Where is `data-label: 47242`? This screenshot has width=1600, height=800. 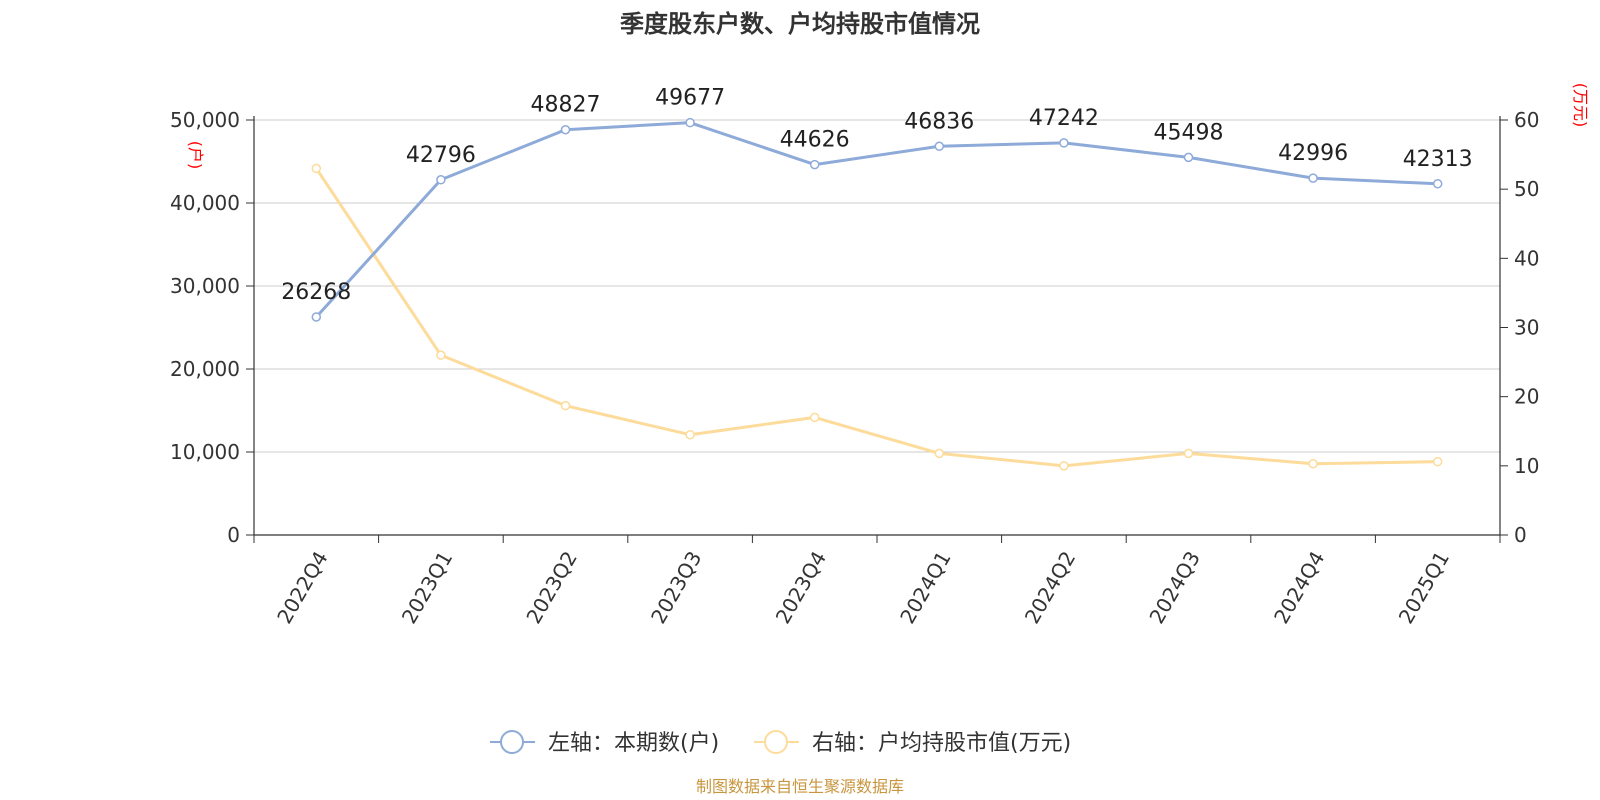 data-label: 47242 is located at coordinates (1064, 118).